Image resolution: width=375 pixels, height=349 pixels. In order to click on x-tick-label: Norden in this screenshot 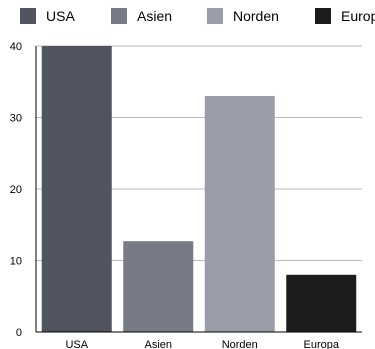, I will do `click(240, 344)`.